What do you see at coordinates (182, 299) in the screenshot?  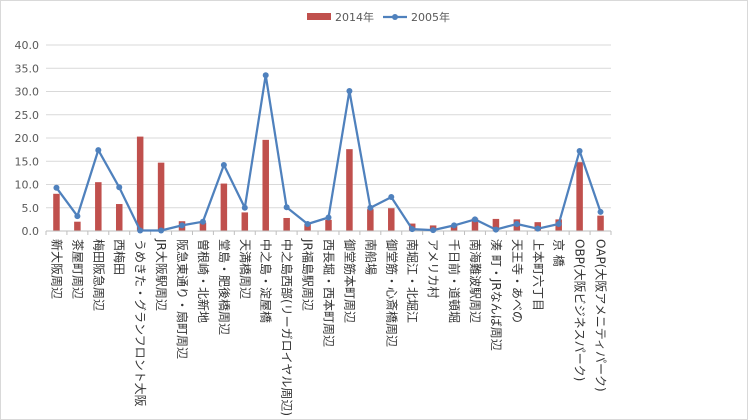 I see `category-label: 阪急東通り・扇町周辺` at bounding box center [182, 299].